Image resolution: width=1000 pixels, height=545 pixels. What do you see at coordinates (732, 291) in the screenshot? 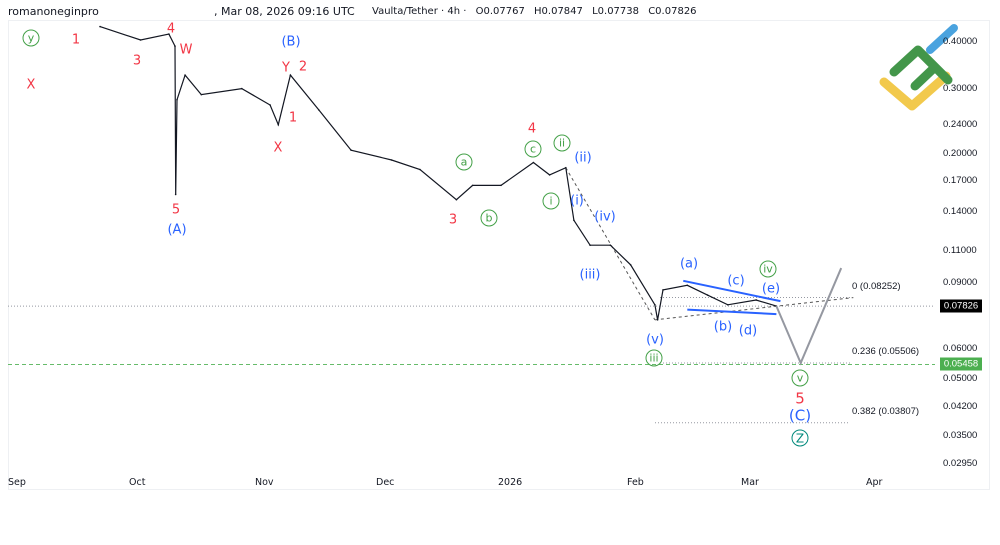
I see `triangle-upper-line` at bounding box center [732, 291].